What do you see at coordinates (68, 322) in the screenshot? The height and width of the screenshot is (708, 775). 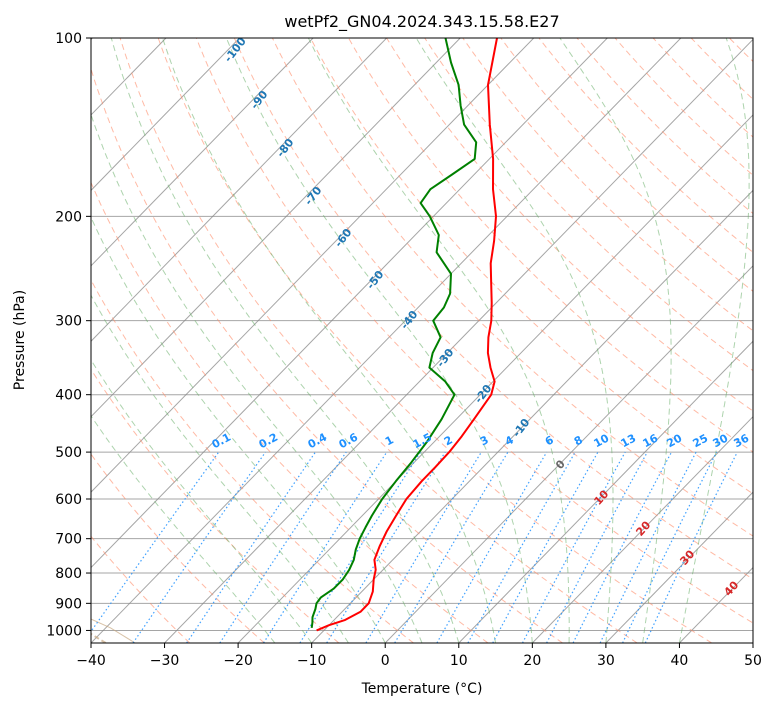 I see `y-tick-label: 300` at bounding box center [68, 322].